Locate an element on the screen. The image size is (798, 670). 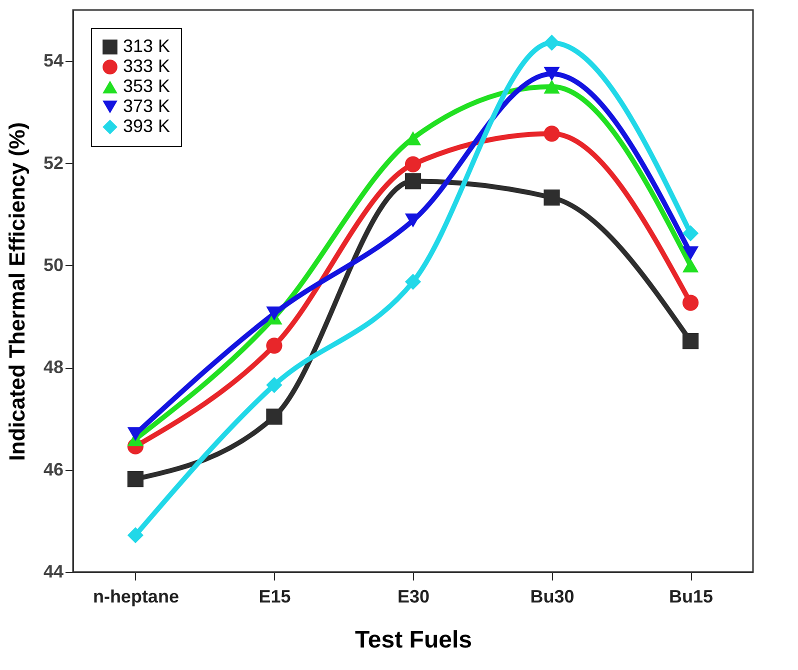
legend-label: 313 K is located at coordinates (146, 46).